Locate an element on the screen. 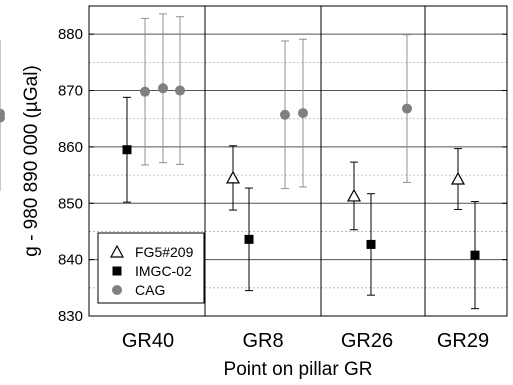 The height and width of the screenshot is (385, 513). legend: FG5#209 IMGC-02 CAG is located at coordinates (151, 268).